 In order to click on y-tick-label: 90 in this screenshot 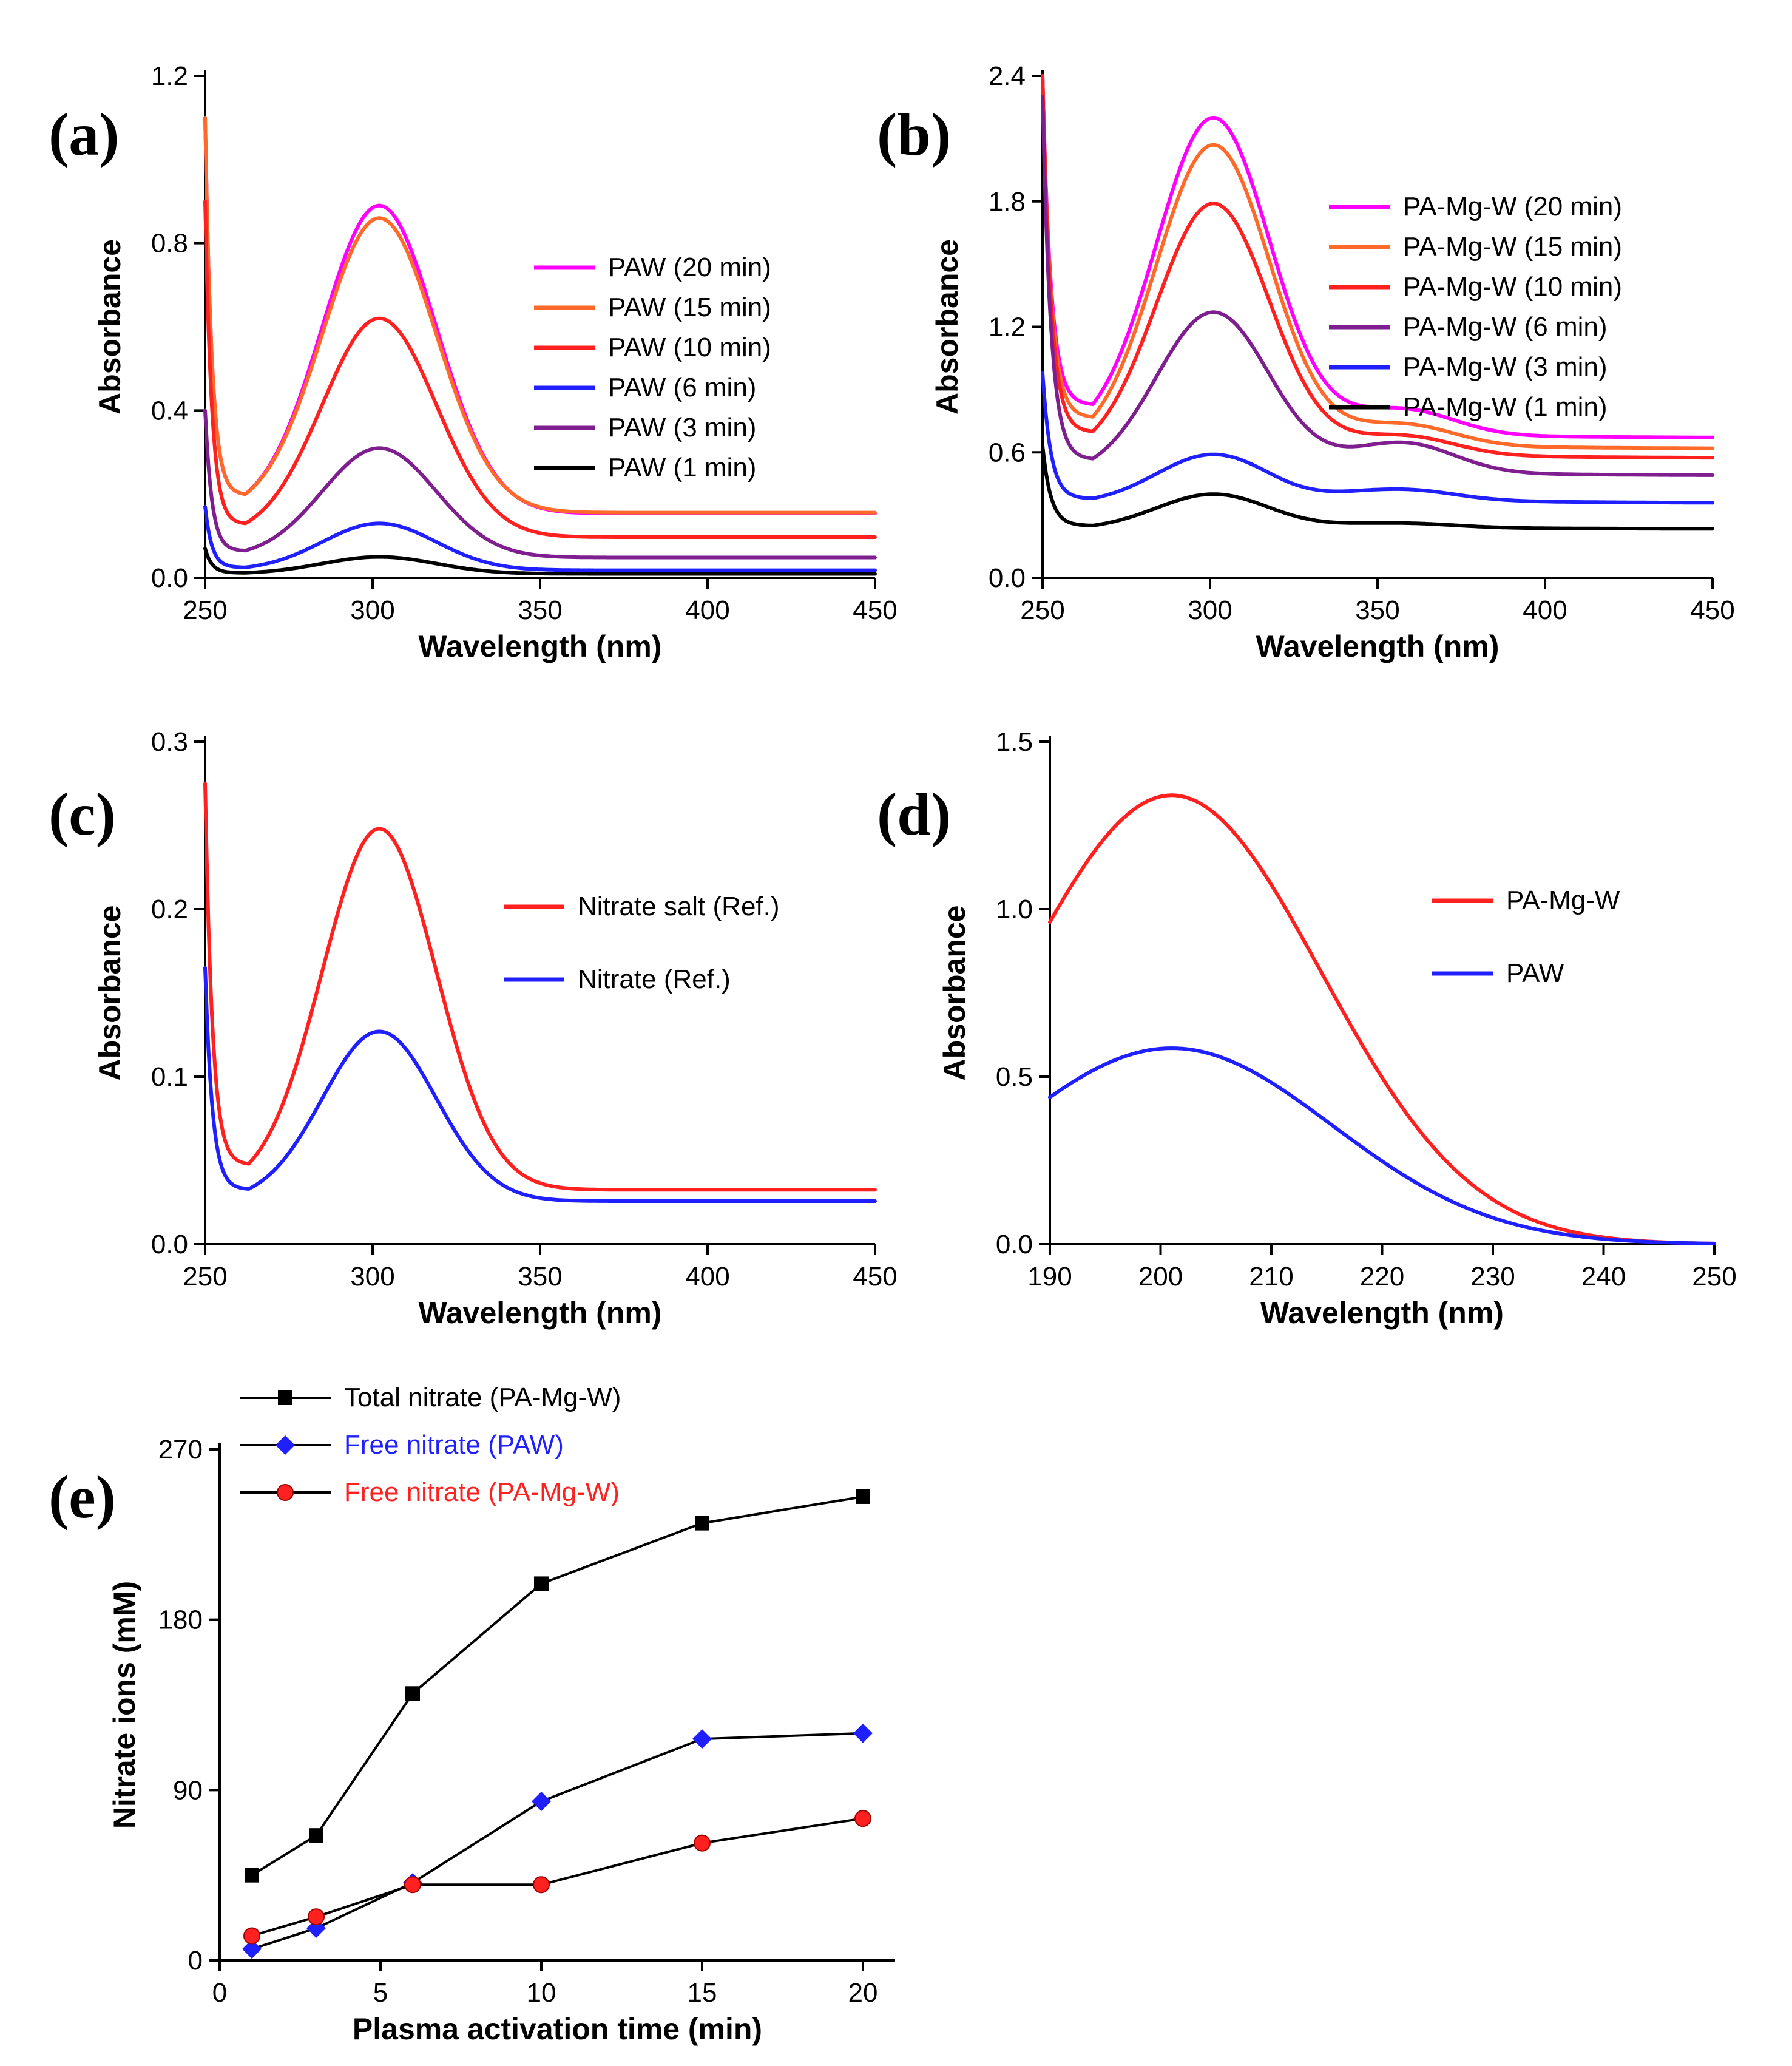, I will do `click(188, 1790)`.